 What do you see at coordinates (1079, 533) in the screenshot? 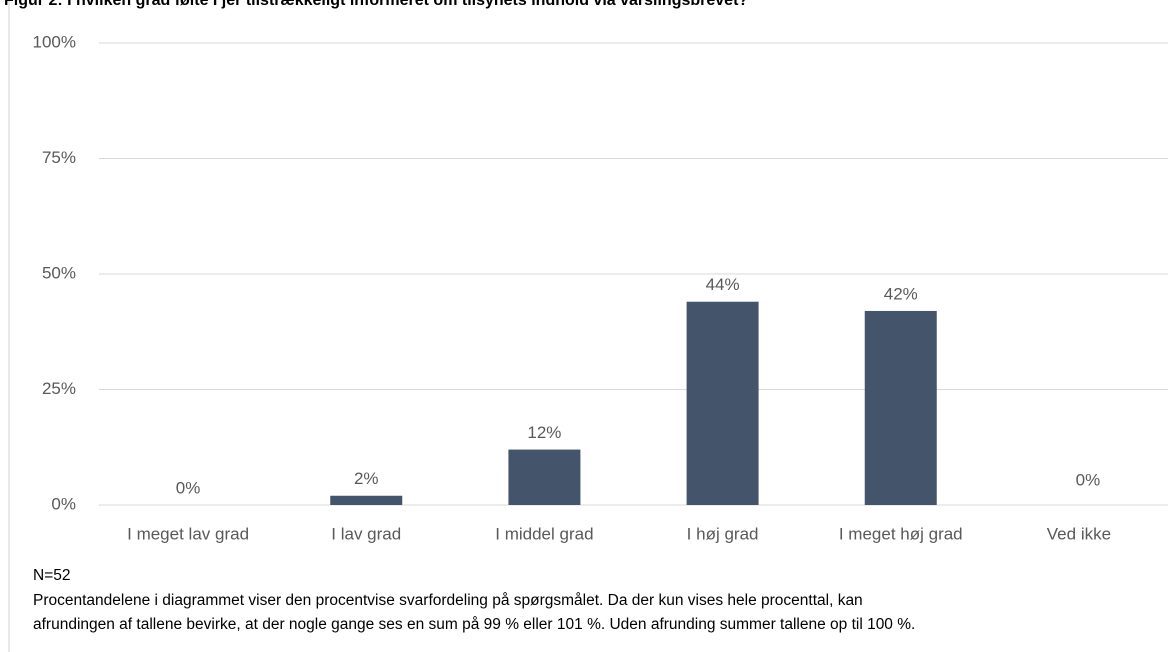
I see `x-tick-label: Ved ikke` at bounding box center [1079, 533].